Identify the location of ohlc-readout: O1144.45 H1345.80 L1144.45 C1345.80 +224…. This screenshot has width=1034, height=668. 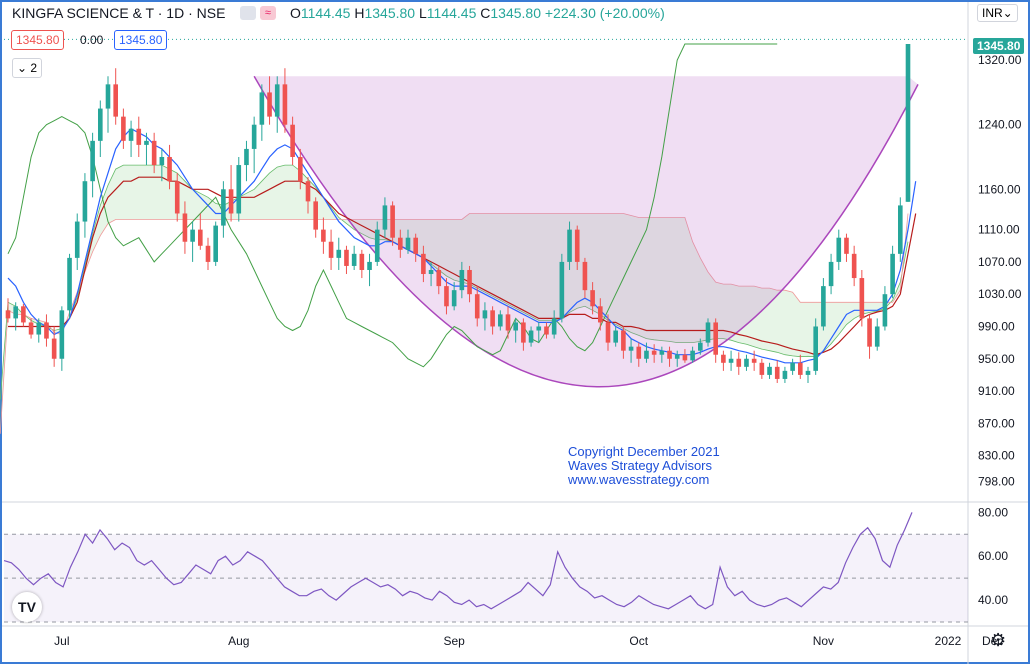
(477, 13).